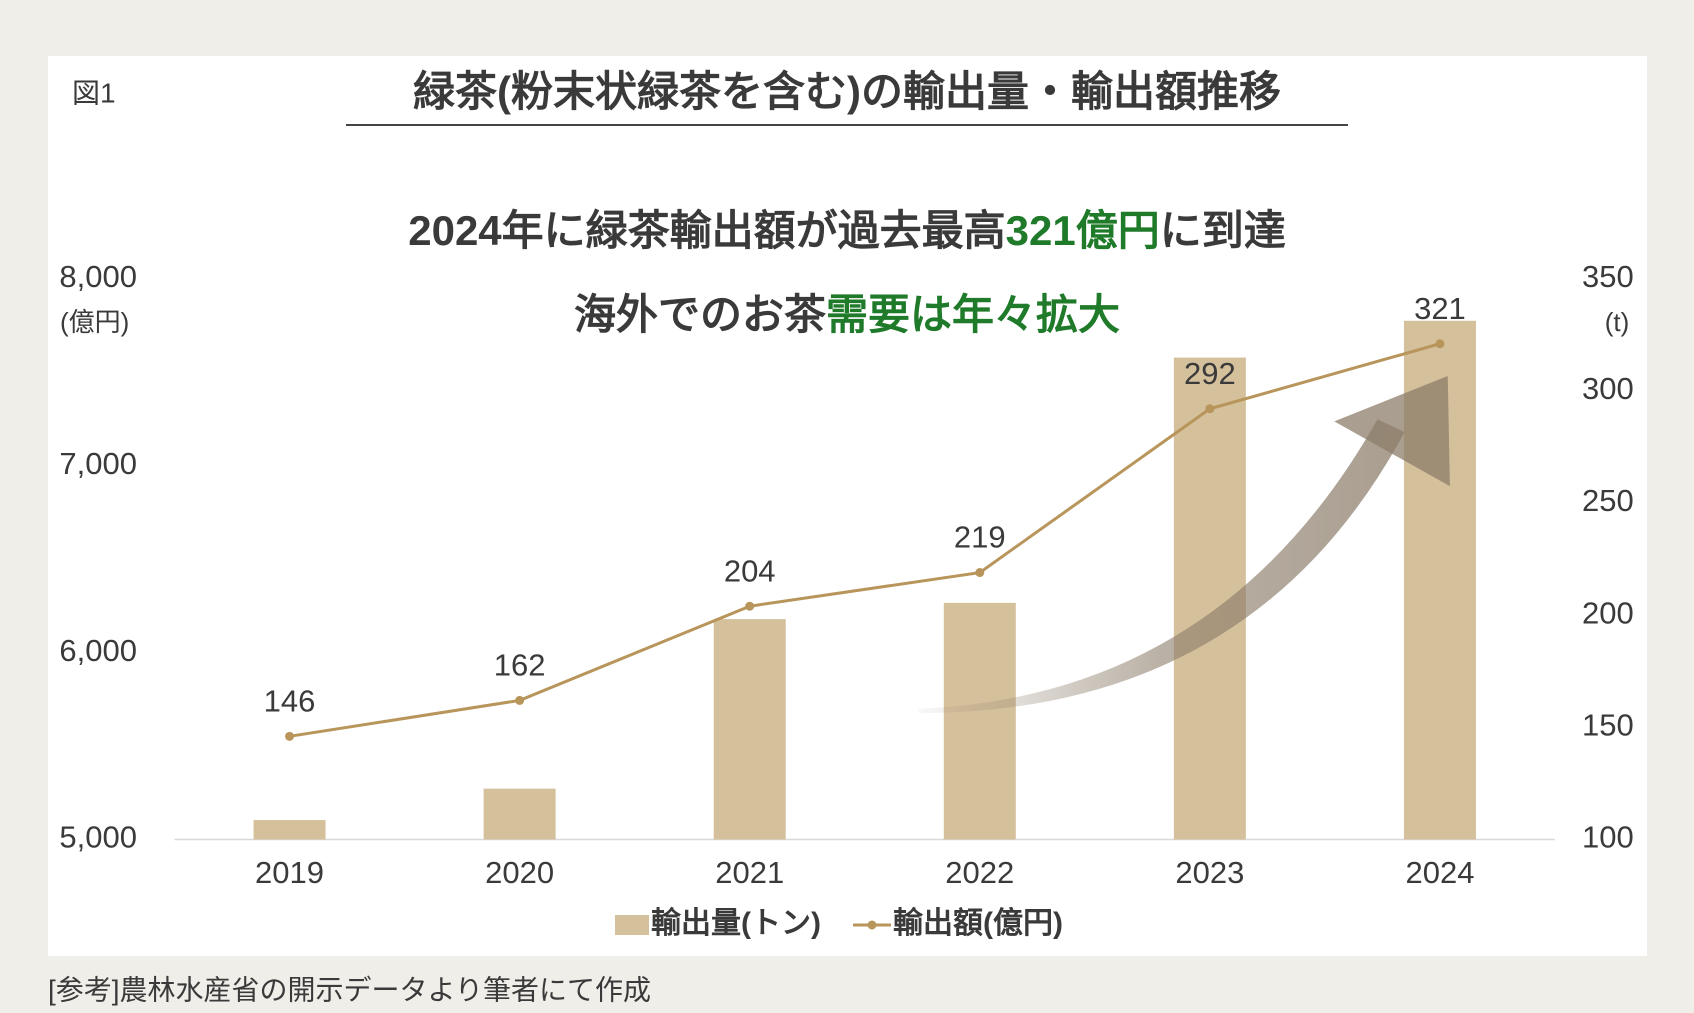 This screenshot has width=1694, height=1013. Describe the element at coordinates (979, 872) in the screenshot. I see `x-tick-label: 2022` at that location.